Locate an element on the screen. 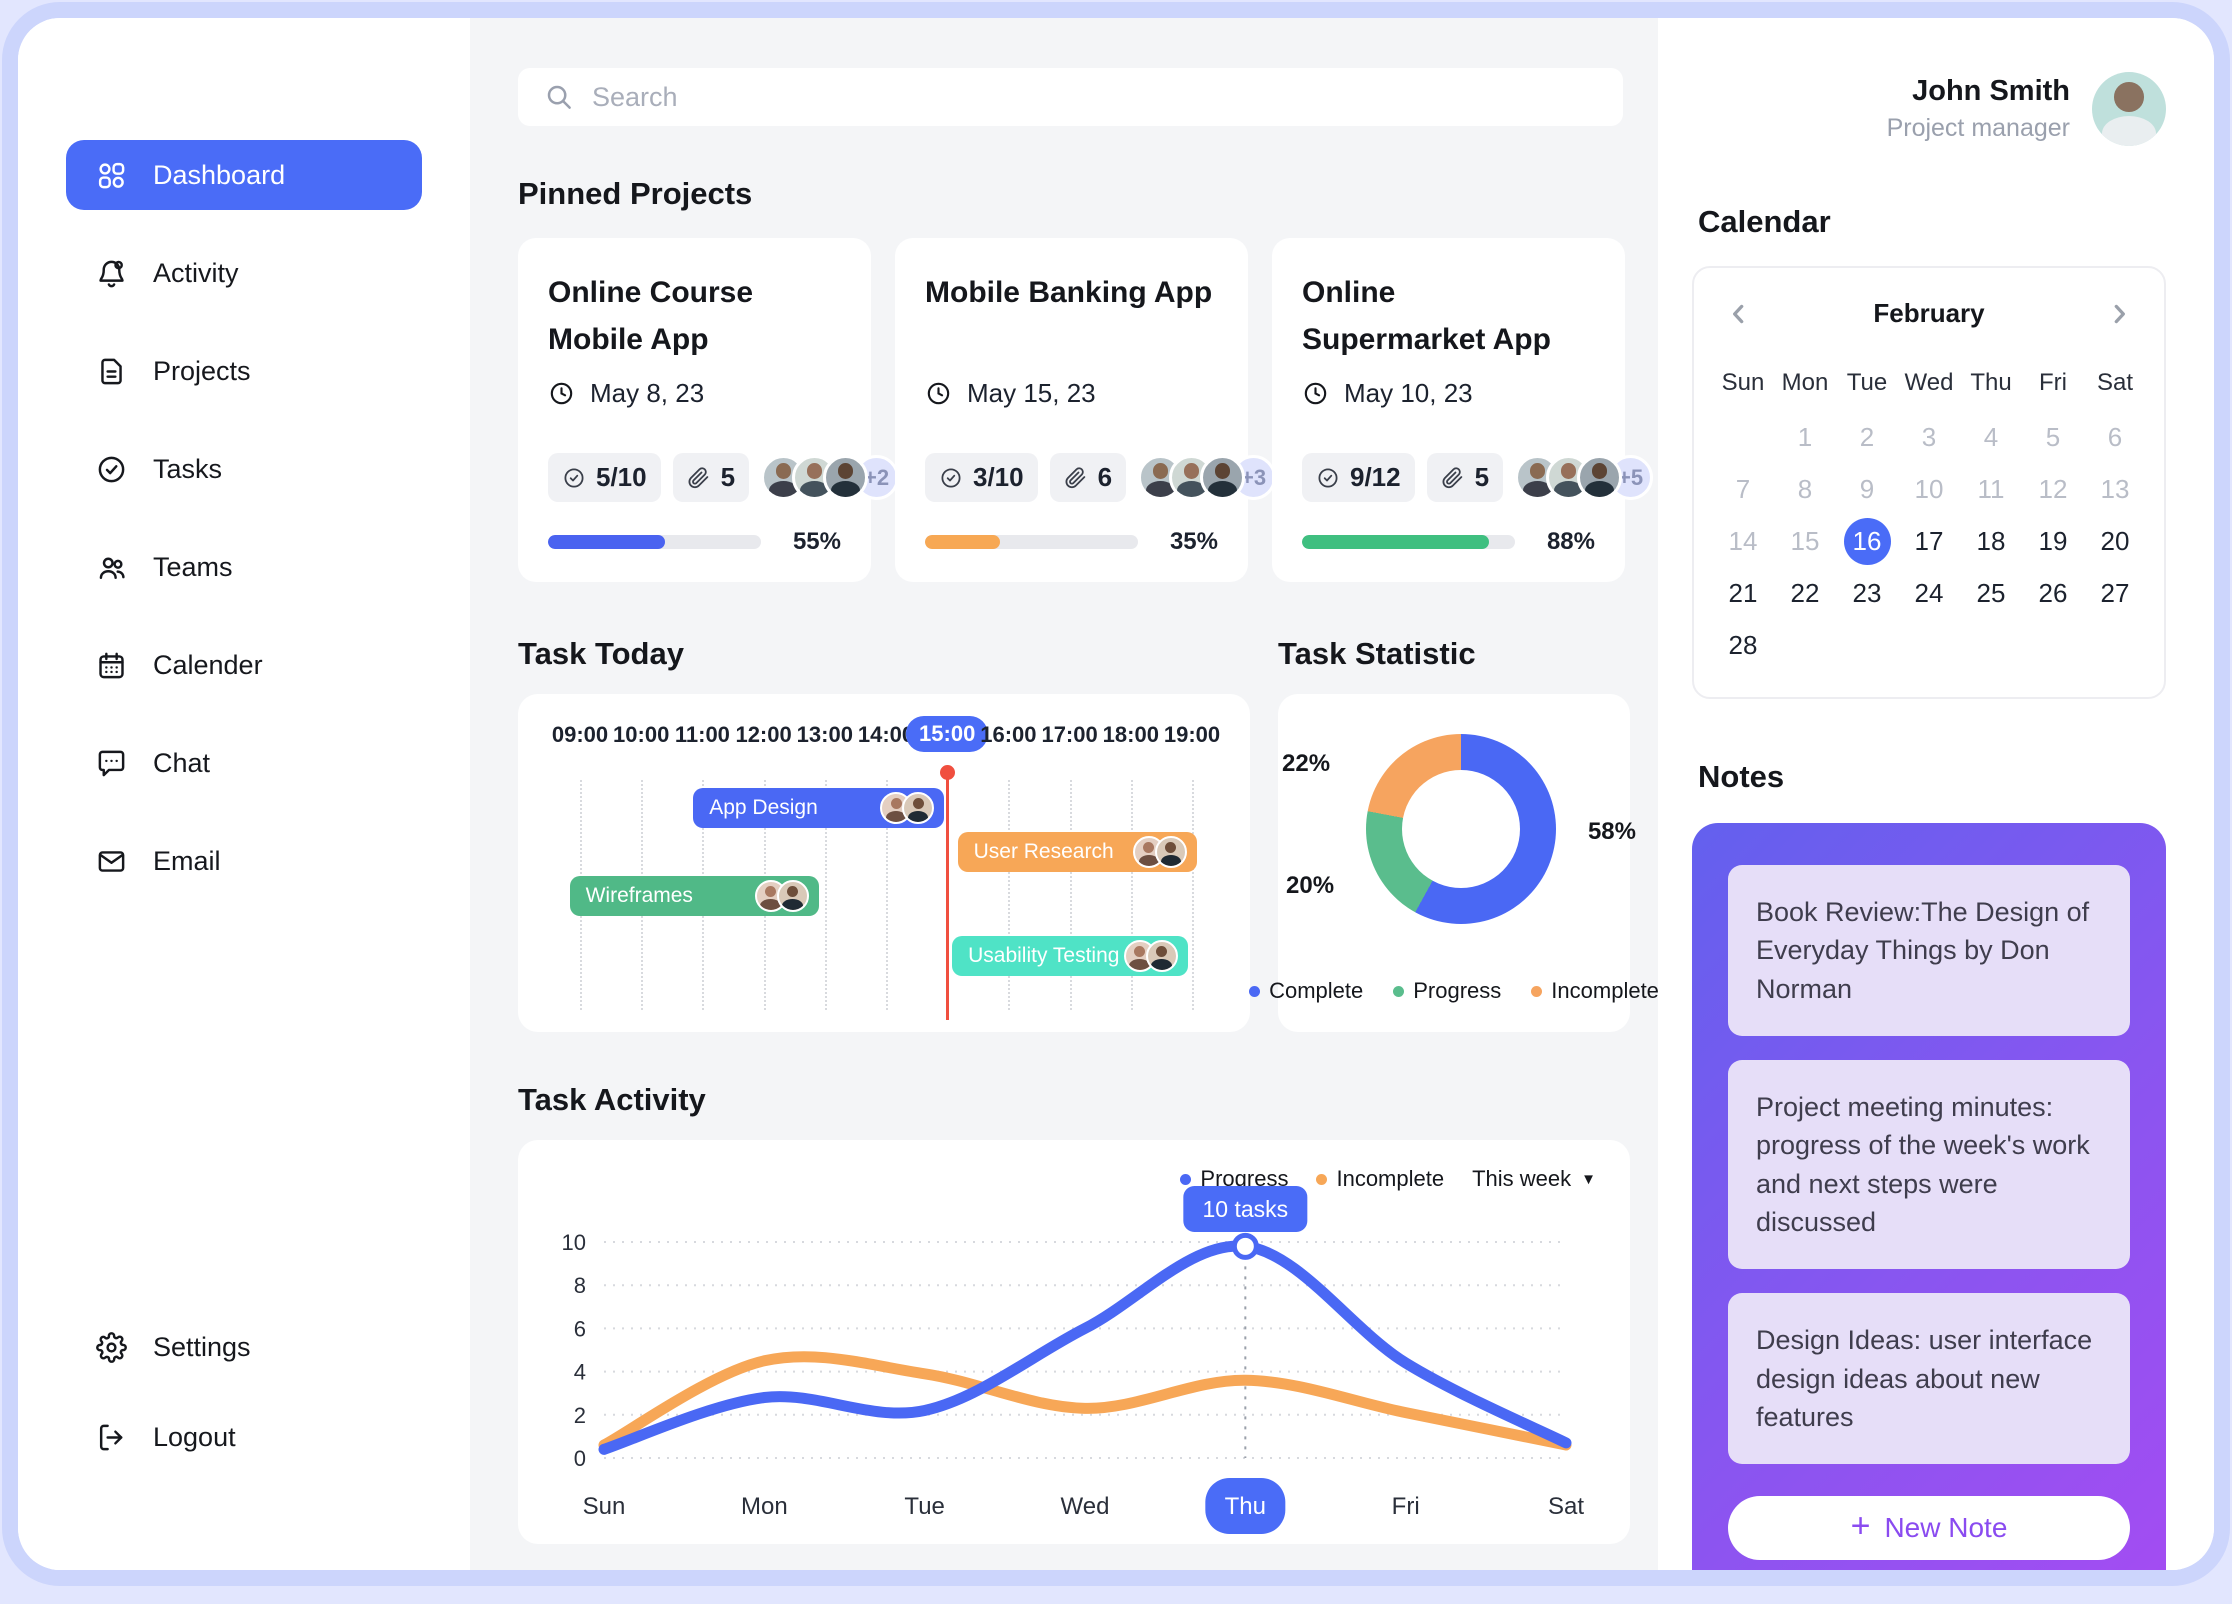 The width and height of the screenshot is (2232, 1604). calendar-day: 2 is located at coordinates (1867, 436).